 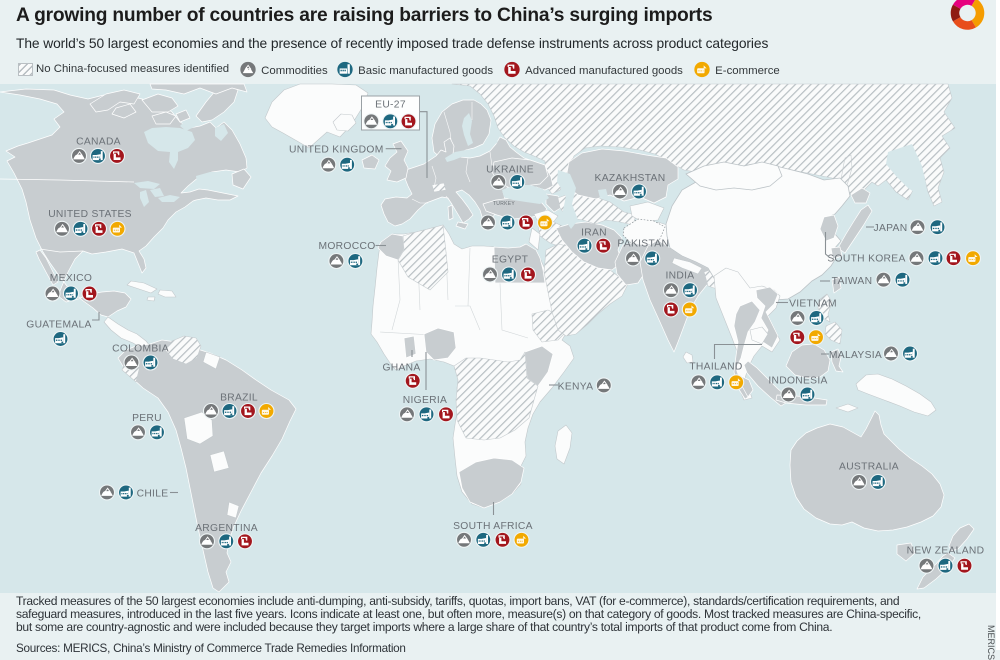 What do you see at coordinates (852, 281) in the screenshot?
I see `svg-text: TAIWAN` at bounding box center [852, 281].